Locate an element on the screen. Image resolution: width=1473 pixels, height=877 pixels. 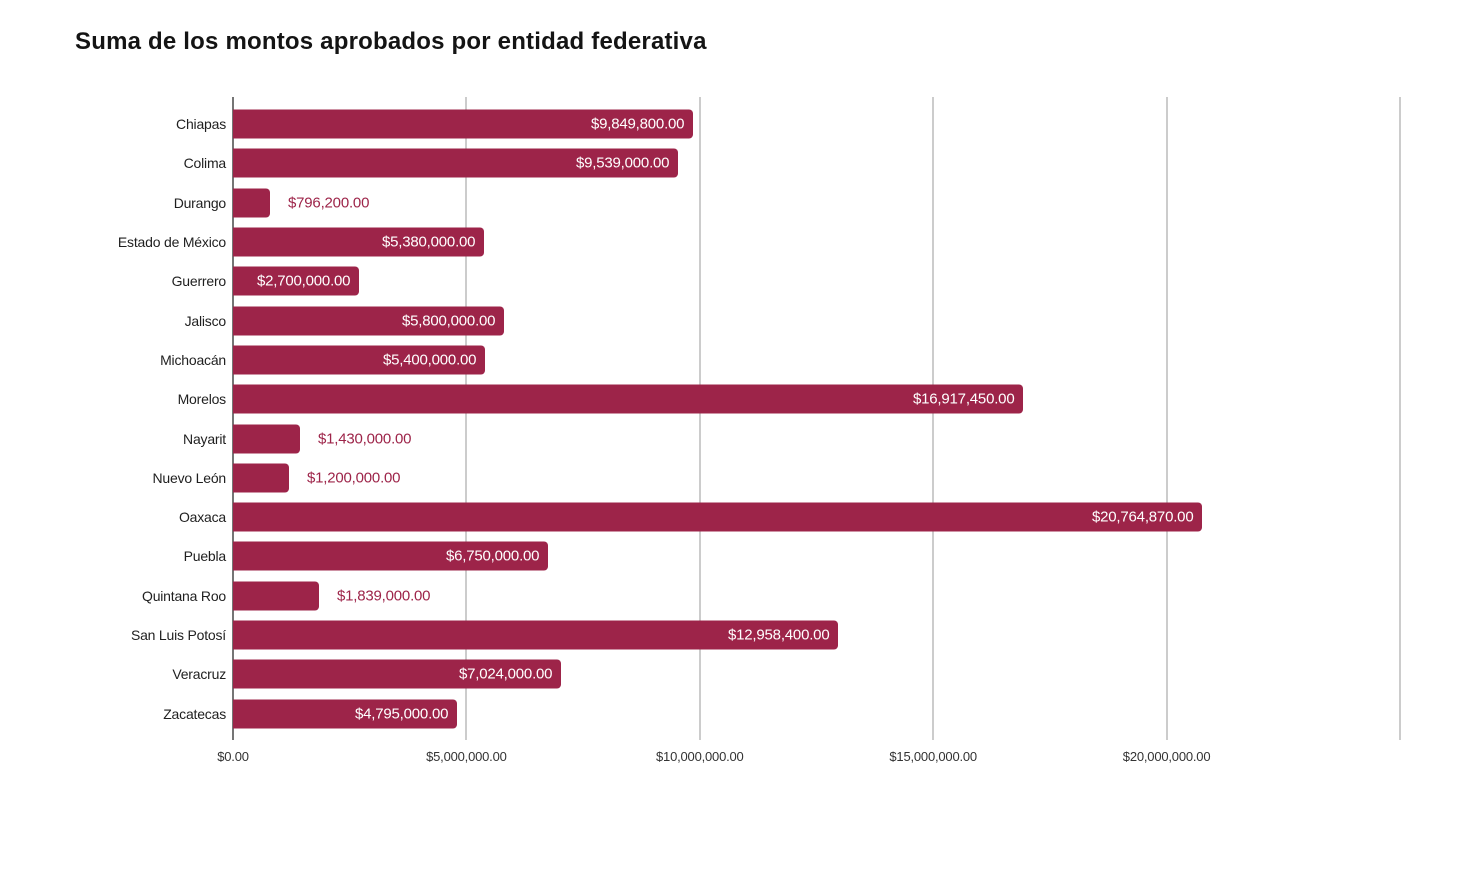
category-label: Estado de México is located at coordinates (171, 242).